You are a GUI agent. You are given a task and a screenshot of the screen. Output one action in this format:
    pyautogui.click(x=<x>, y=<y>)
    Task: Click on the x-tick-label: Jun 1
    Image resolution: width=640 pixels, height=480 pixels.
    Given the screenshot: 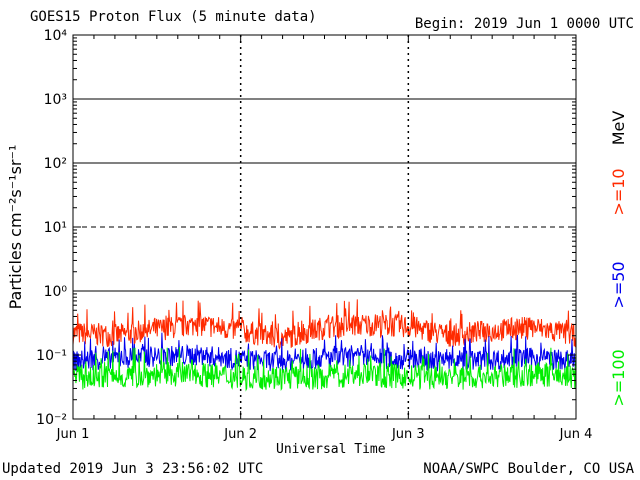 What is the action you would take?
    pyautogui.click(x=73, y=434)
    